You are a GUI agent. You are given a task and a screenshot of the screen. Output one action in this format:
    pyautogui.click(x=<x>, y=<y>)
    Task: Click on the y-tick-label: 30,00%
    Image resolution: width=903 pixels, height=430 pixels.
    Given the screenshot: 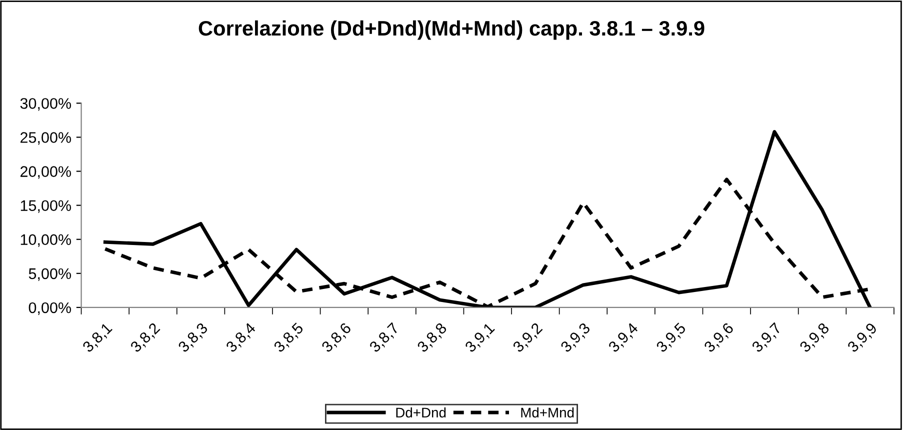 What is the action you would take?
    pyautogui.click(x=46, y=104)
    